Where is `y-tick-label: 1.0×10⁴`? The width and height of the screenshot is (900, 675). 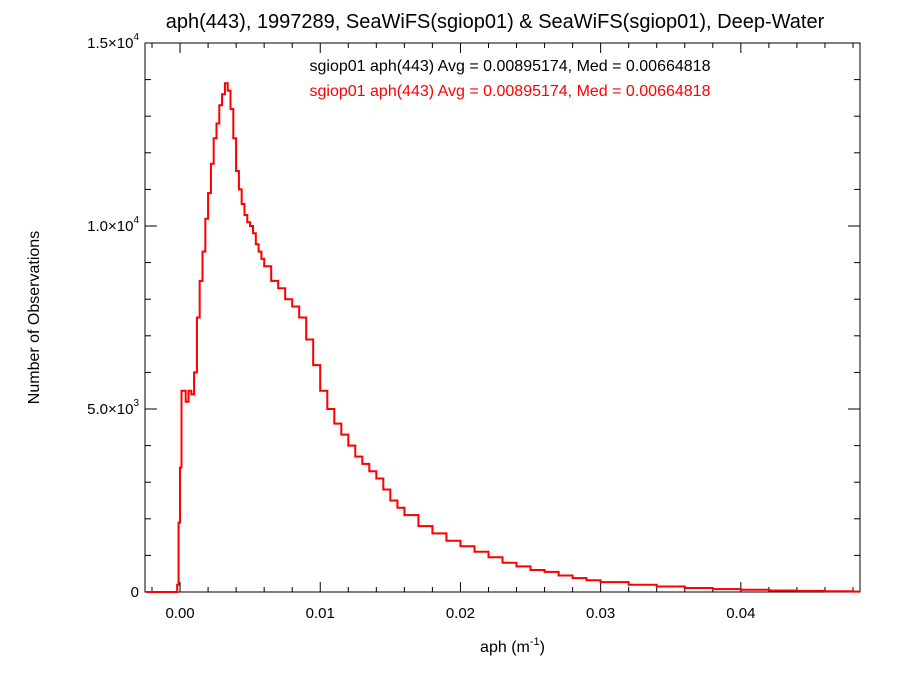
y-tick-label: 1.0×10⁴ is located at coordinates (113, 225).